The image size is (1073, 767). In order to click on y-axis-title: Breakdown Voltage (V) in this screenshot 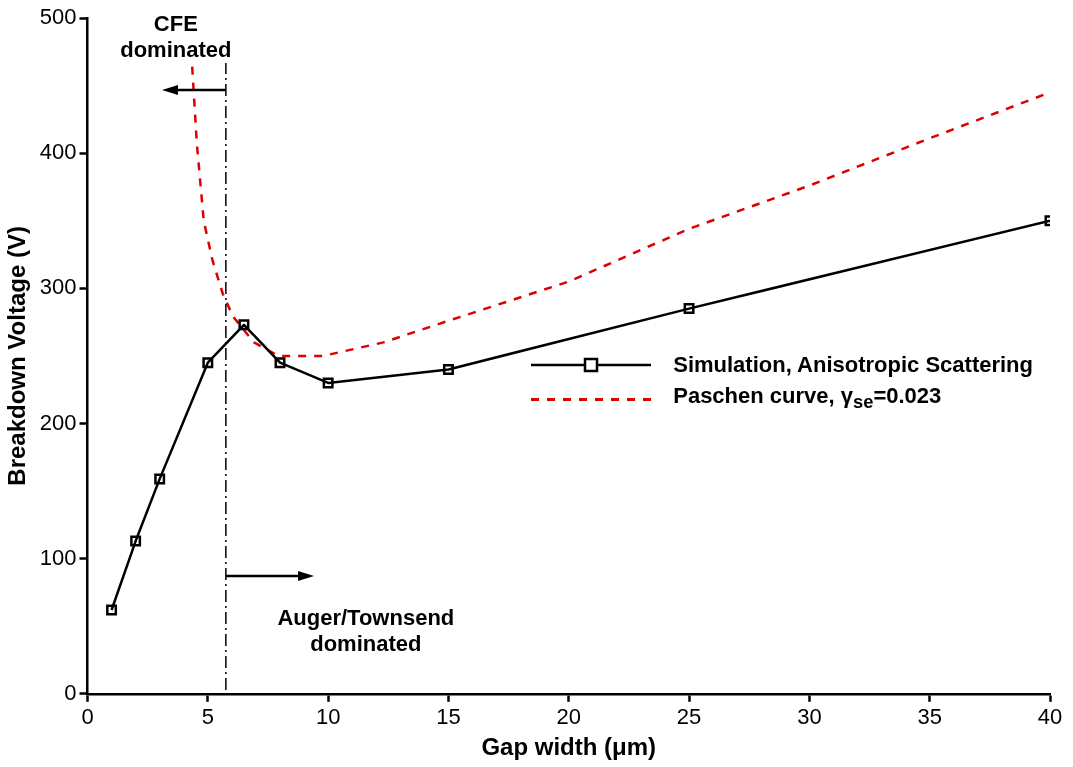, I will do `click(17, 356)`.